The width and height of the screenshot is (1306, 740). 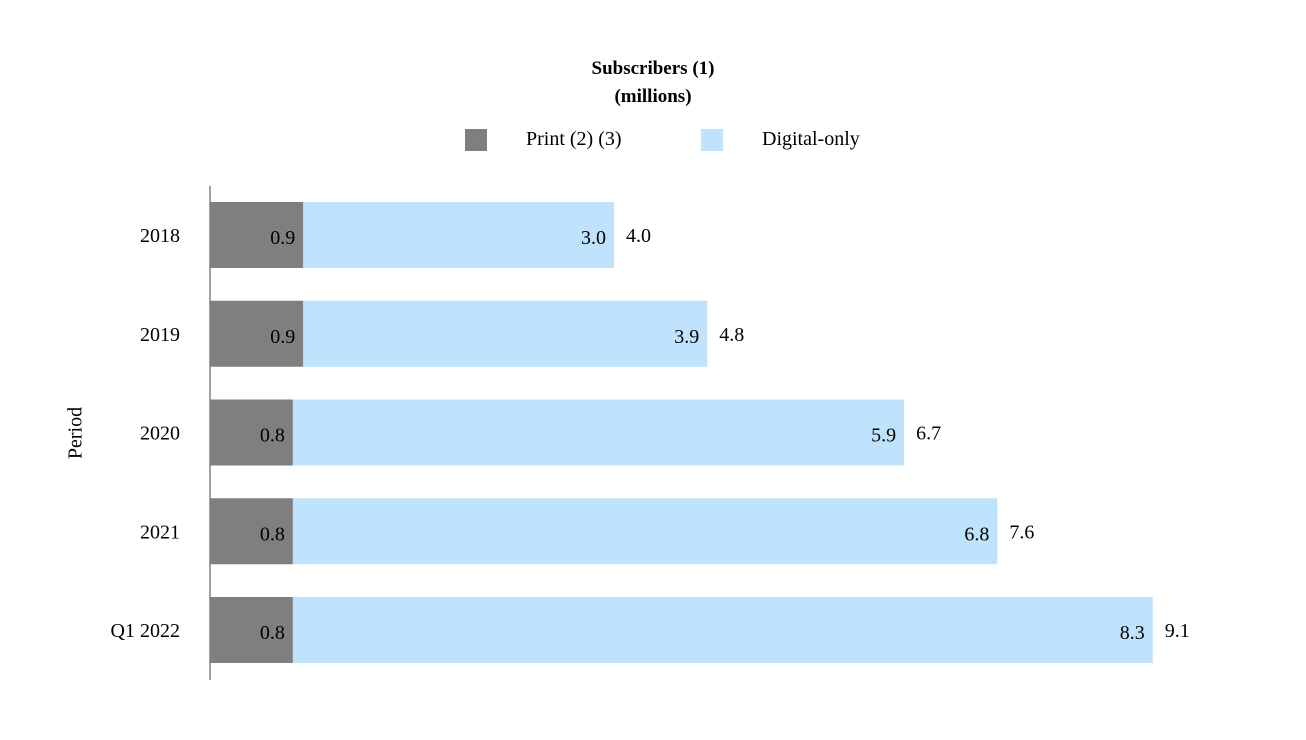 I want to click on y-tick-label: 2021, so click(x=160, y=532).